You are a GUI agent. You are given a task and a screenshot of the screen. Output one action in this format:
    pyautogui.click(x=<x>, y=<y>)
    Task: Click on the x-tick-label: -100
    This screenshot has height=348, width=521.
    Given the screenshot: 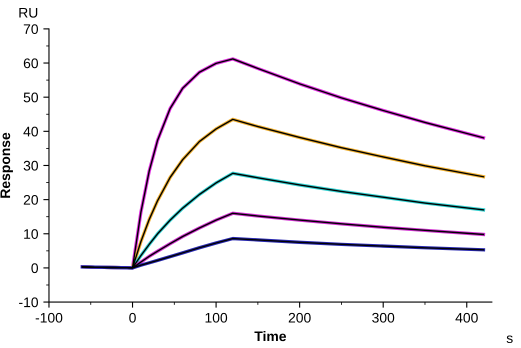 What is the action you would take?
    pyautogui.click(x=49, y=317)
    